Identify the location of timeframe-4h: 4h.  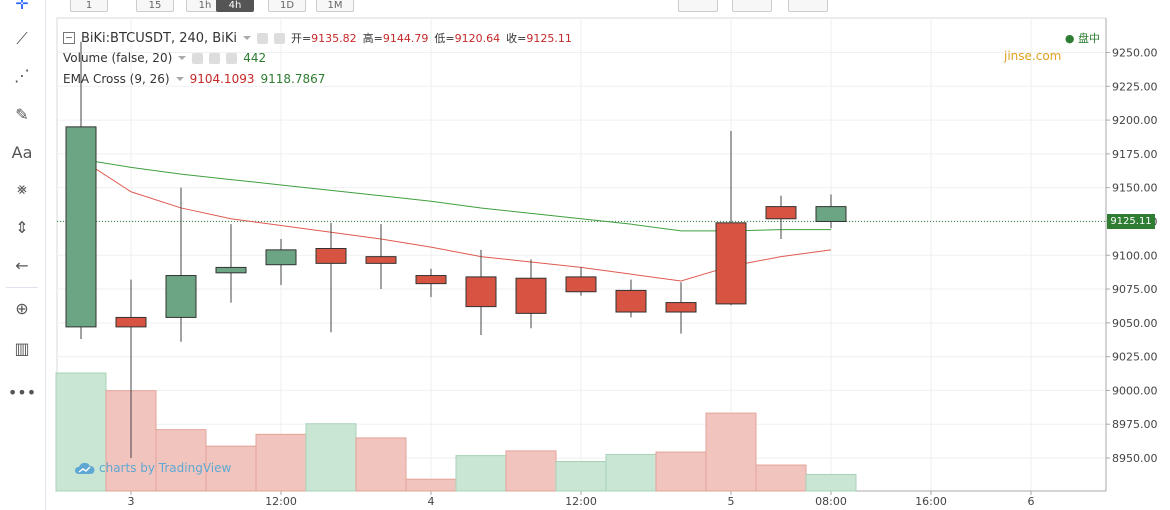
(235, 6).